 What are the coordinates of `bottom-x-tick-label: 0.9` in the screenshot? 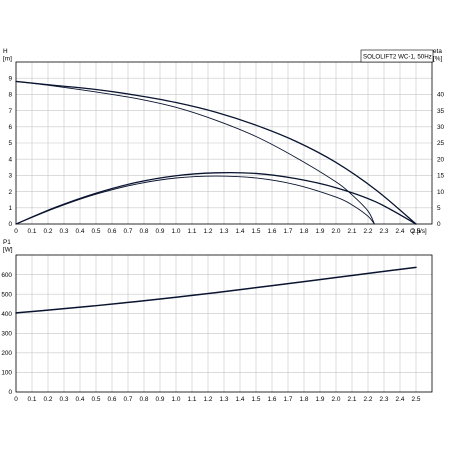 It's located at (160, 399).